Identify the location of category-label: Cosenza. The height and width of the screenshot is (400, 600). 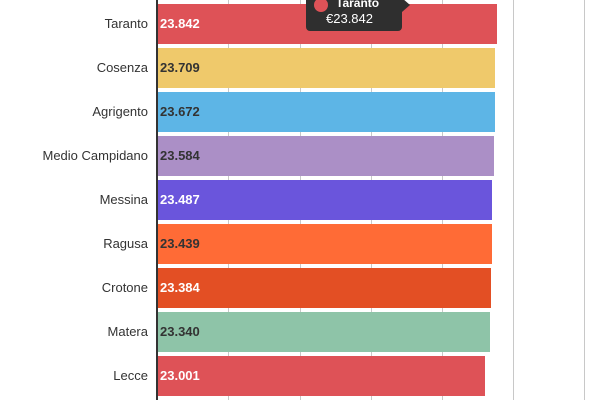
(122, 67).